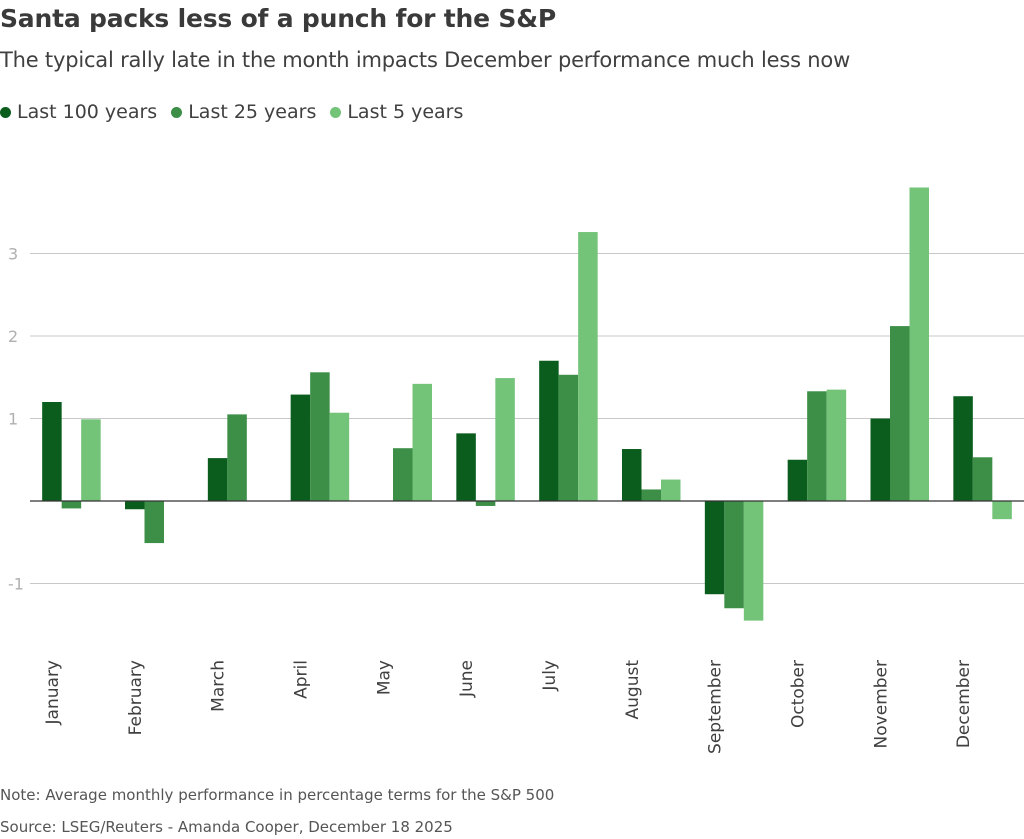  Describe the element at coordinates (219, 686) in the screenshot. I see `x-tick-label: March` at that location.